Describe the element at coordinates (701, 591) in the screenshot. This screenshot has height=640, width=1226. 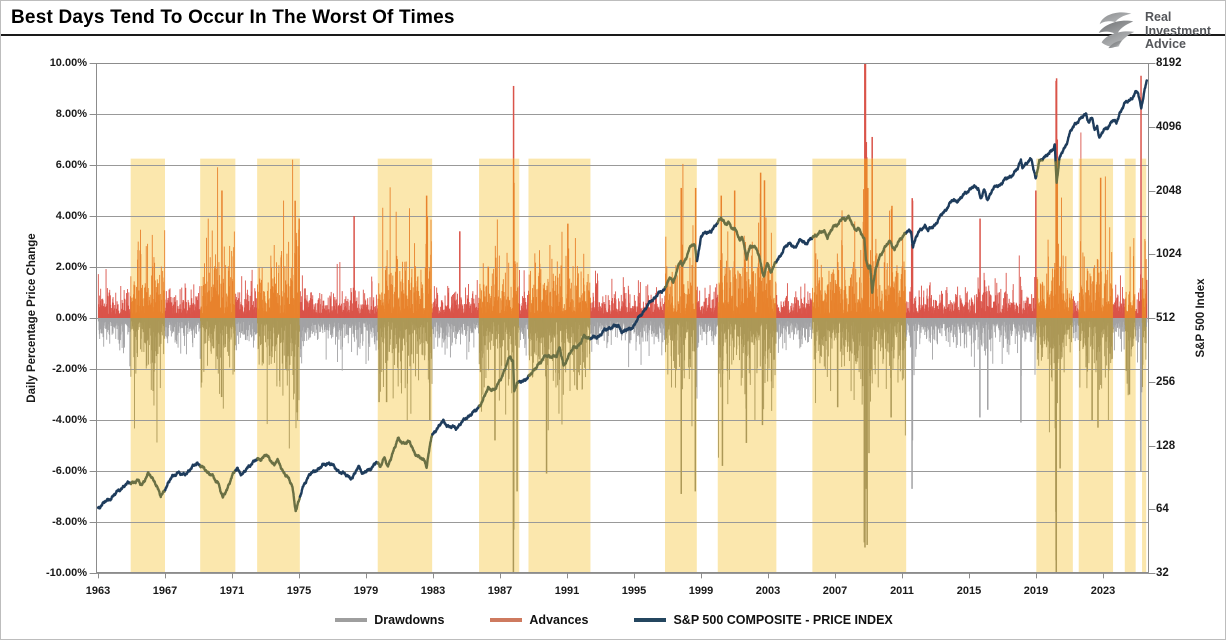
I see `x-axis-tick-label: 1999` at that location.